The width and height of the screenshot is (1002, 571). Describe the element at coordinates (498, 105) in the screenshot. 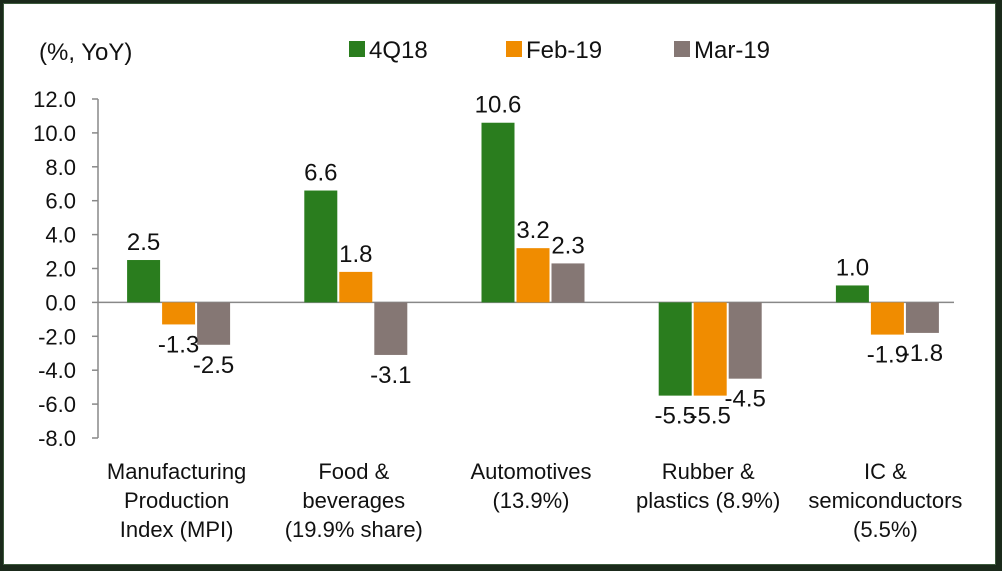

I see `data-label: 10.6` at that location.